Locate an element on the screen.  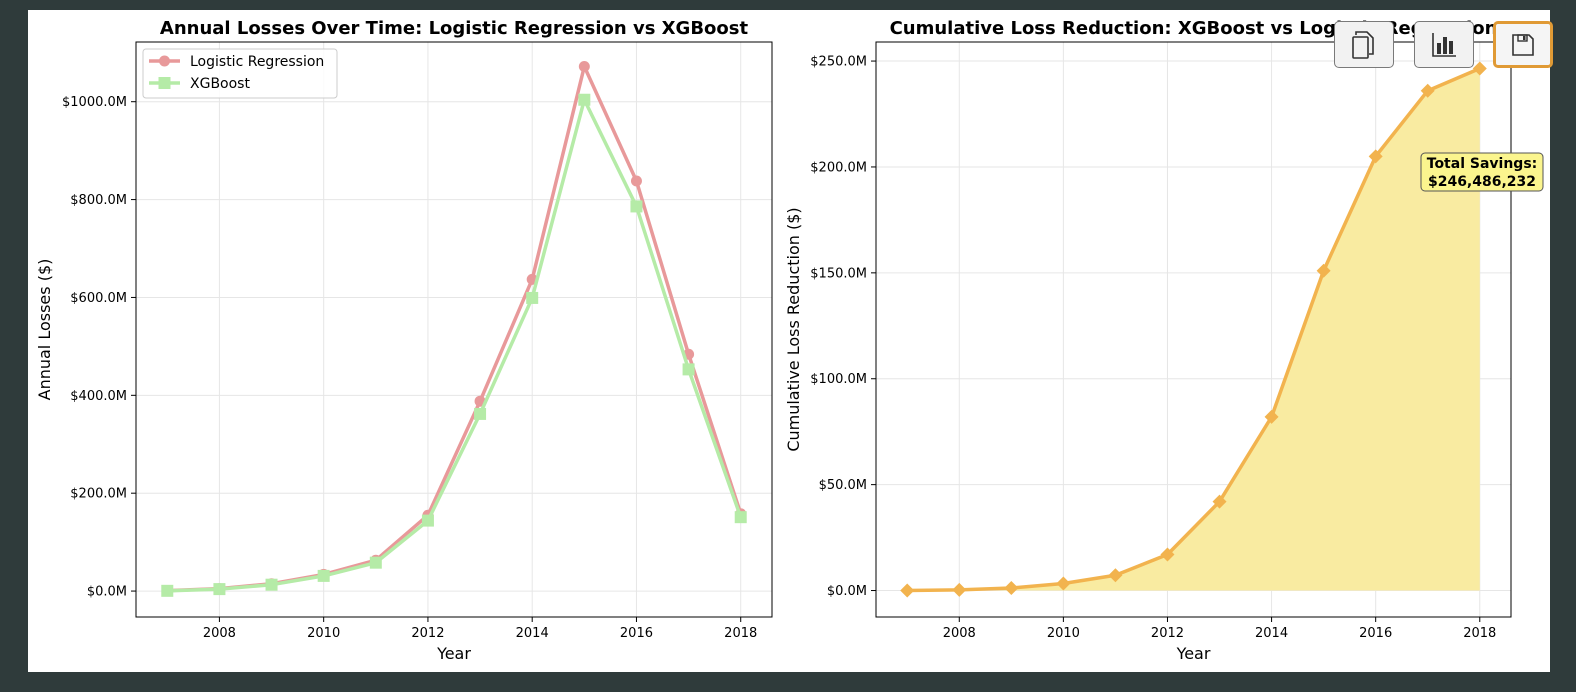
save-button is located at coordinates (1523, 44).